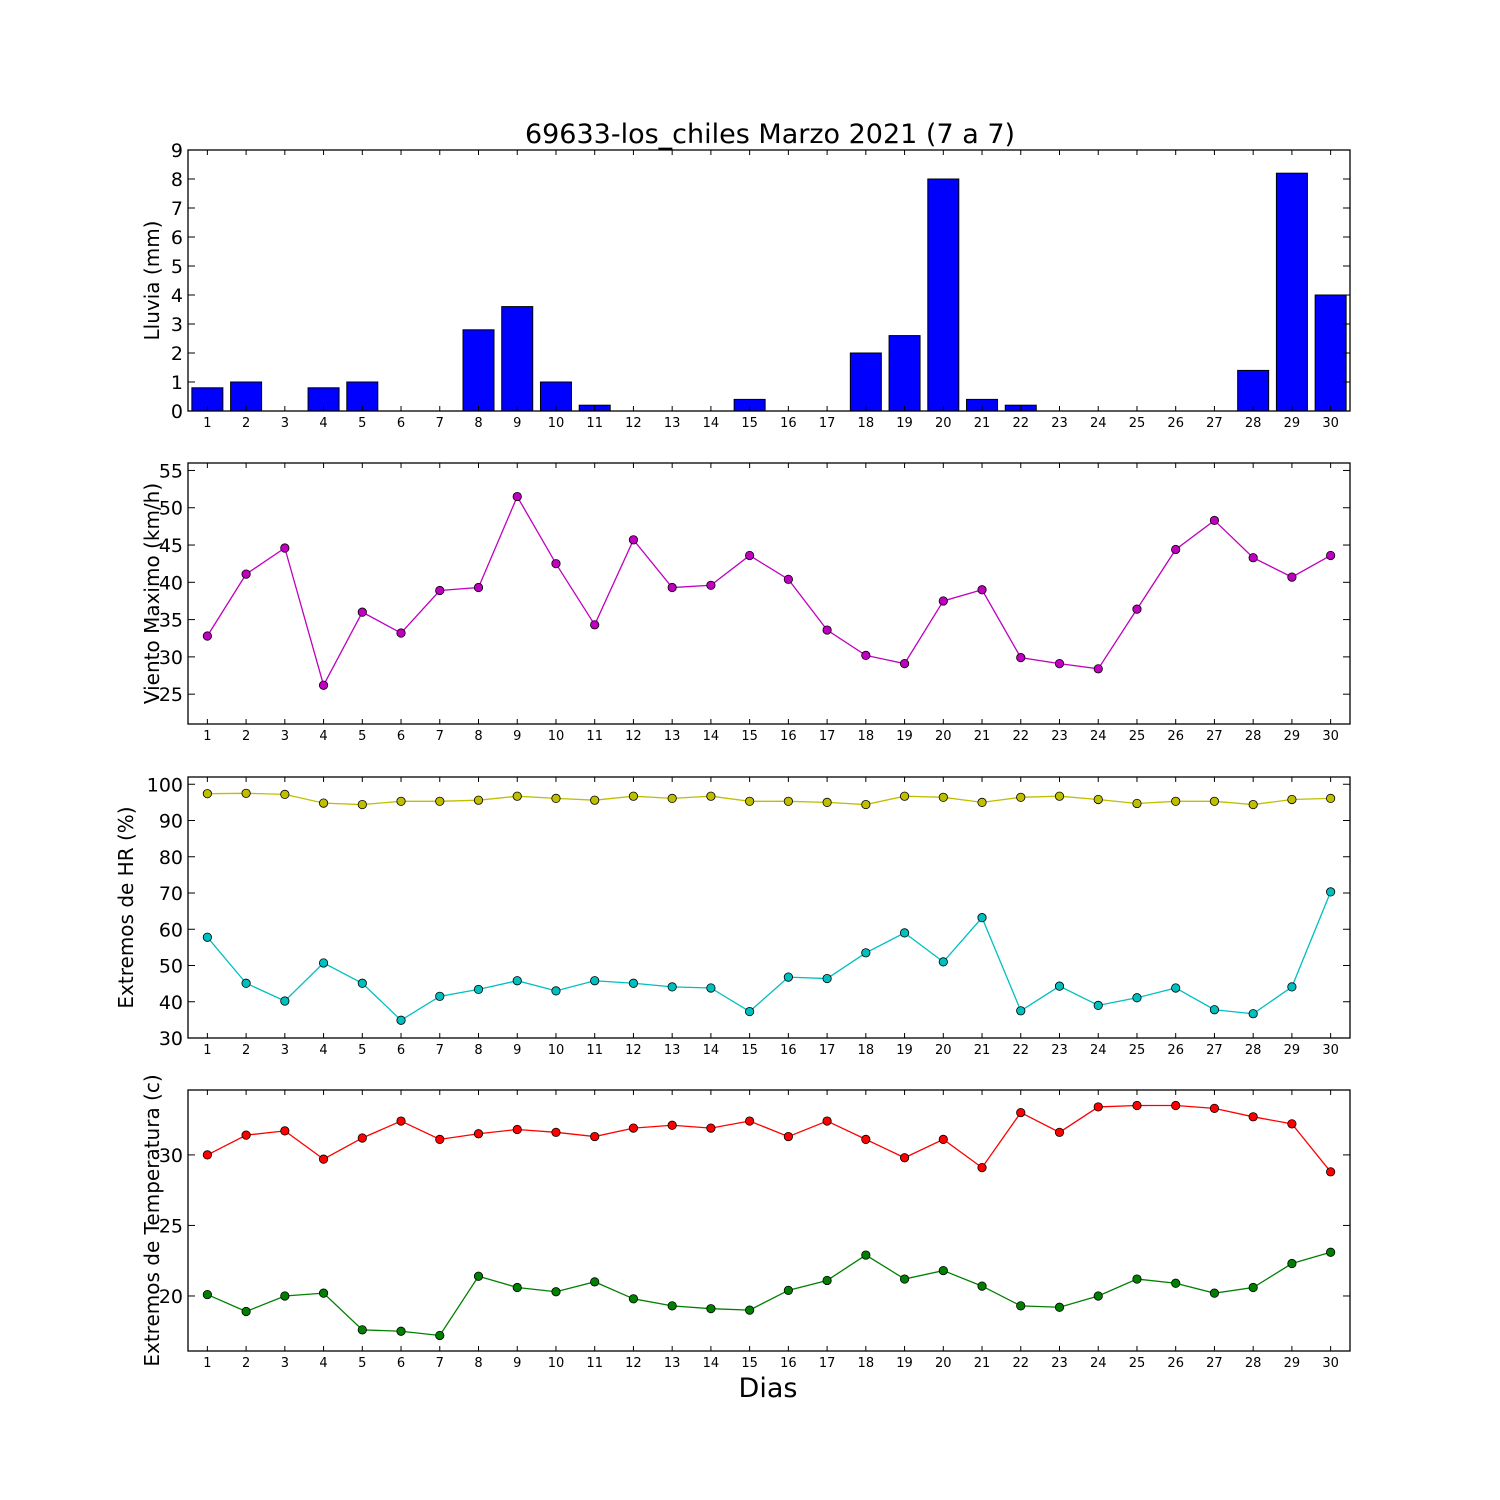  What do you see at coordinates (171, 967) in the screenshot?
I see `y-tick-label: 50` at bounding box center [171, 967].